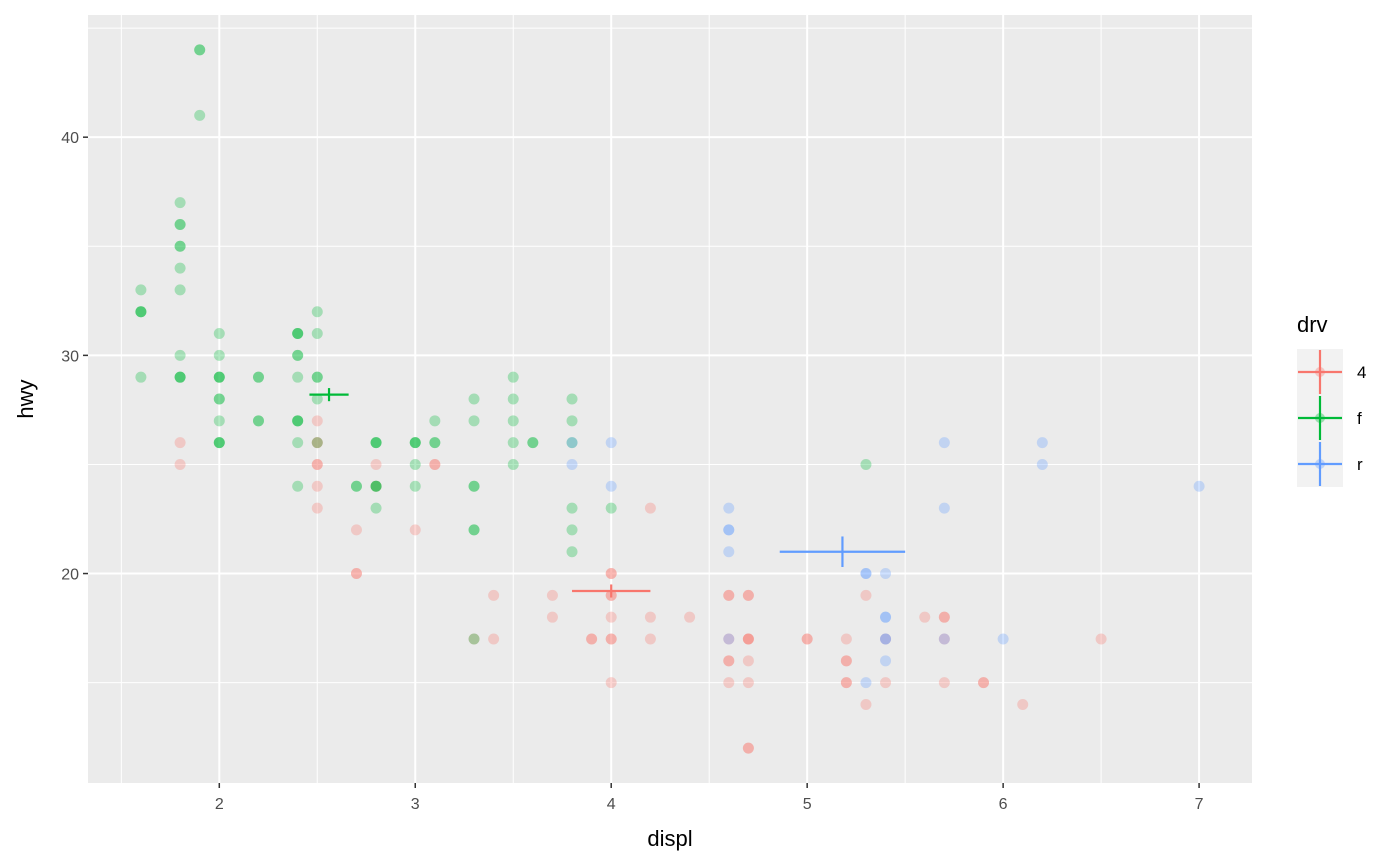 This screenshot has width=1400, height=866. What do you see at coordinates (70, 138) in the screenshot?
I see `y-tick-label: 40` at bounding box center [70, 138].